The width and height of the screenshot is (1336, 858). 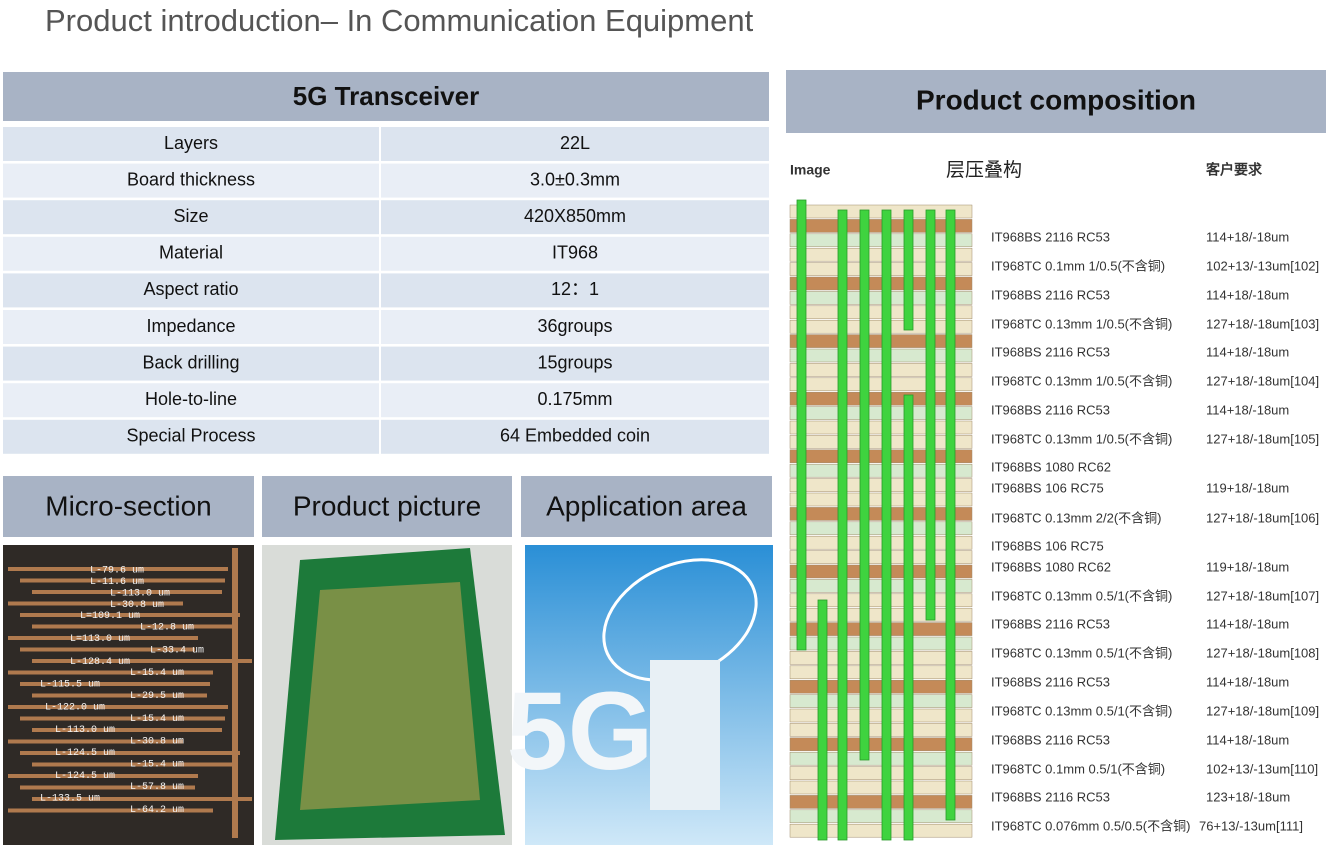 I want to click on row-value: 22L, so click(x=575, y=143).